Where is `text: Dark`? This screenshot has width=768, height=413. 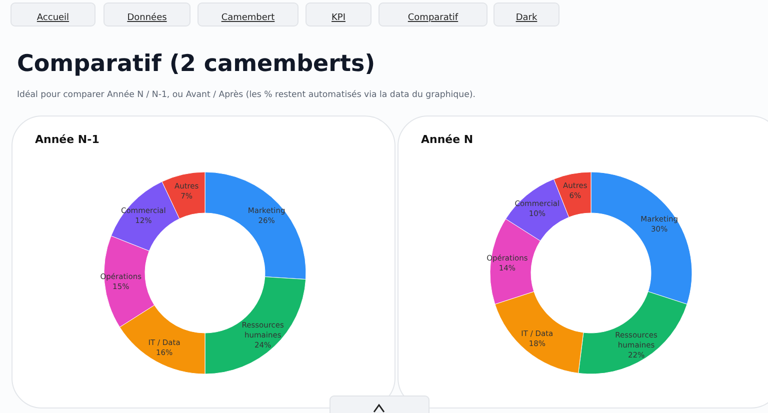 text: Dark is located at coordinates (527, 18).